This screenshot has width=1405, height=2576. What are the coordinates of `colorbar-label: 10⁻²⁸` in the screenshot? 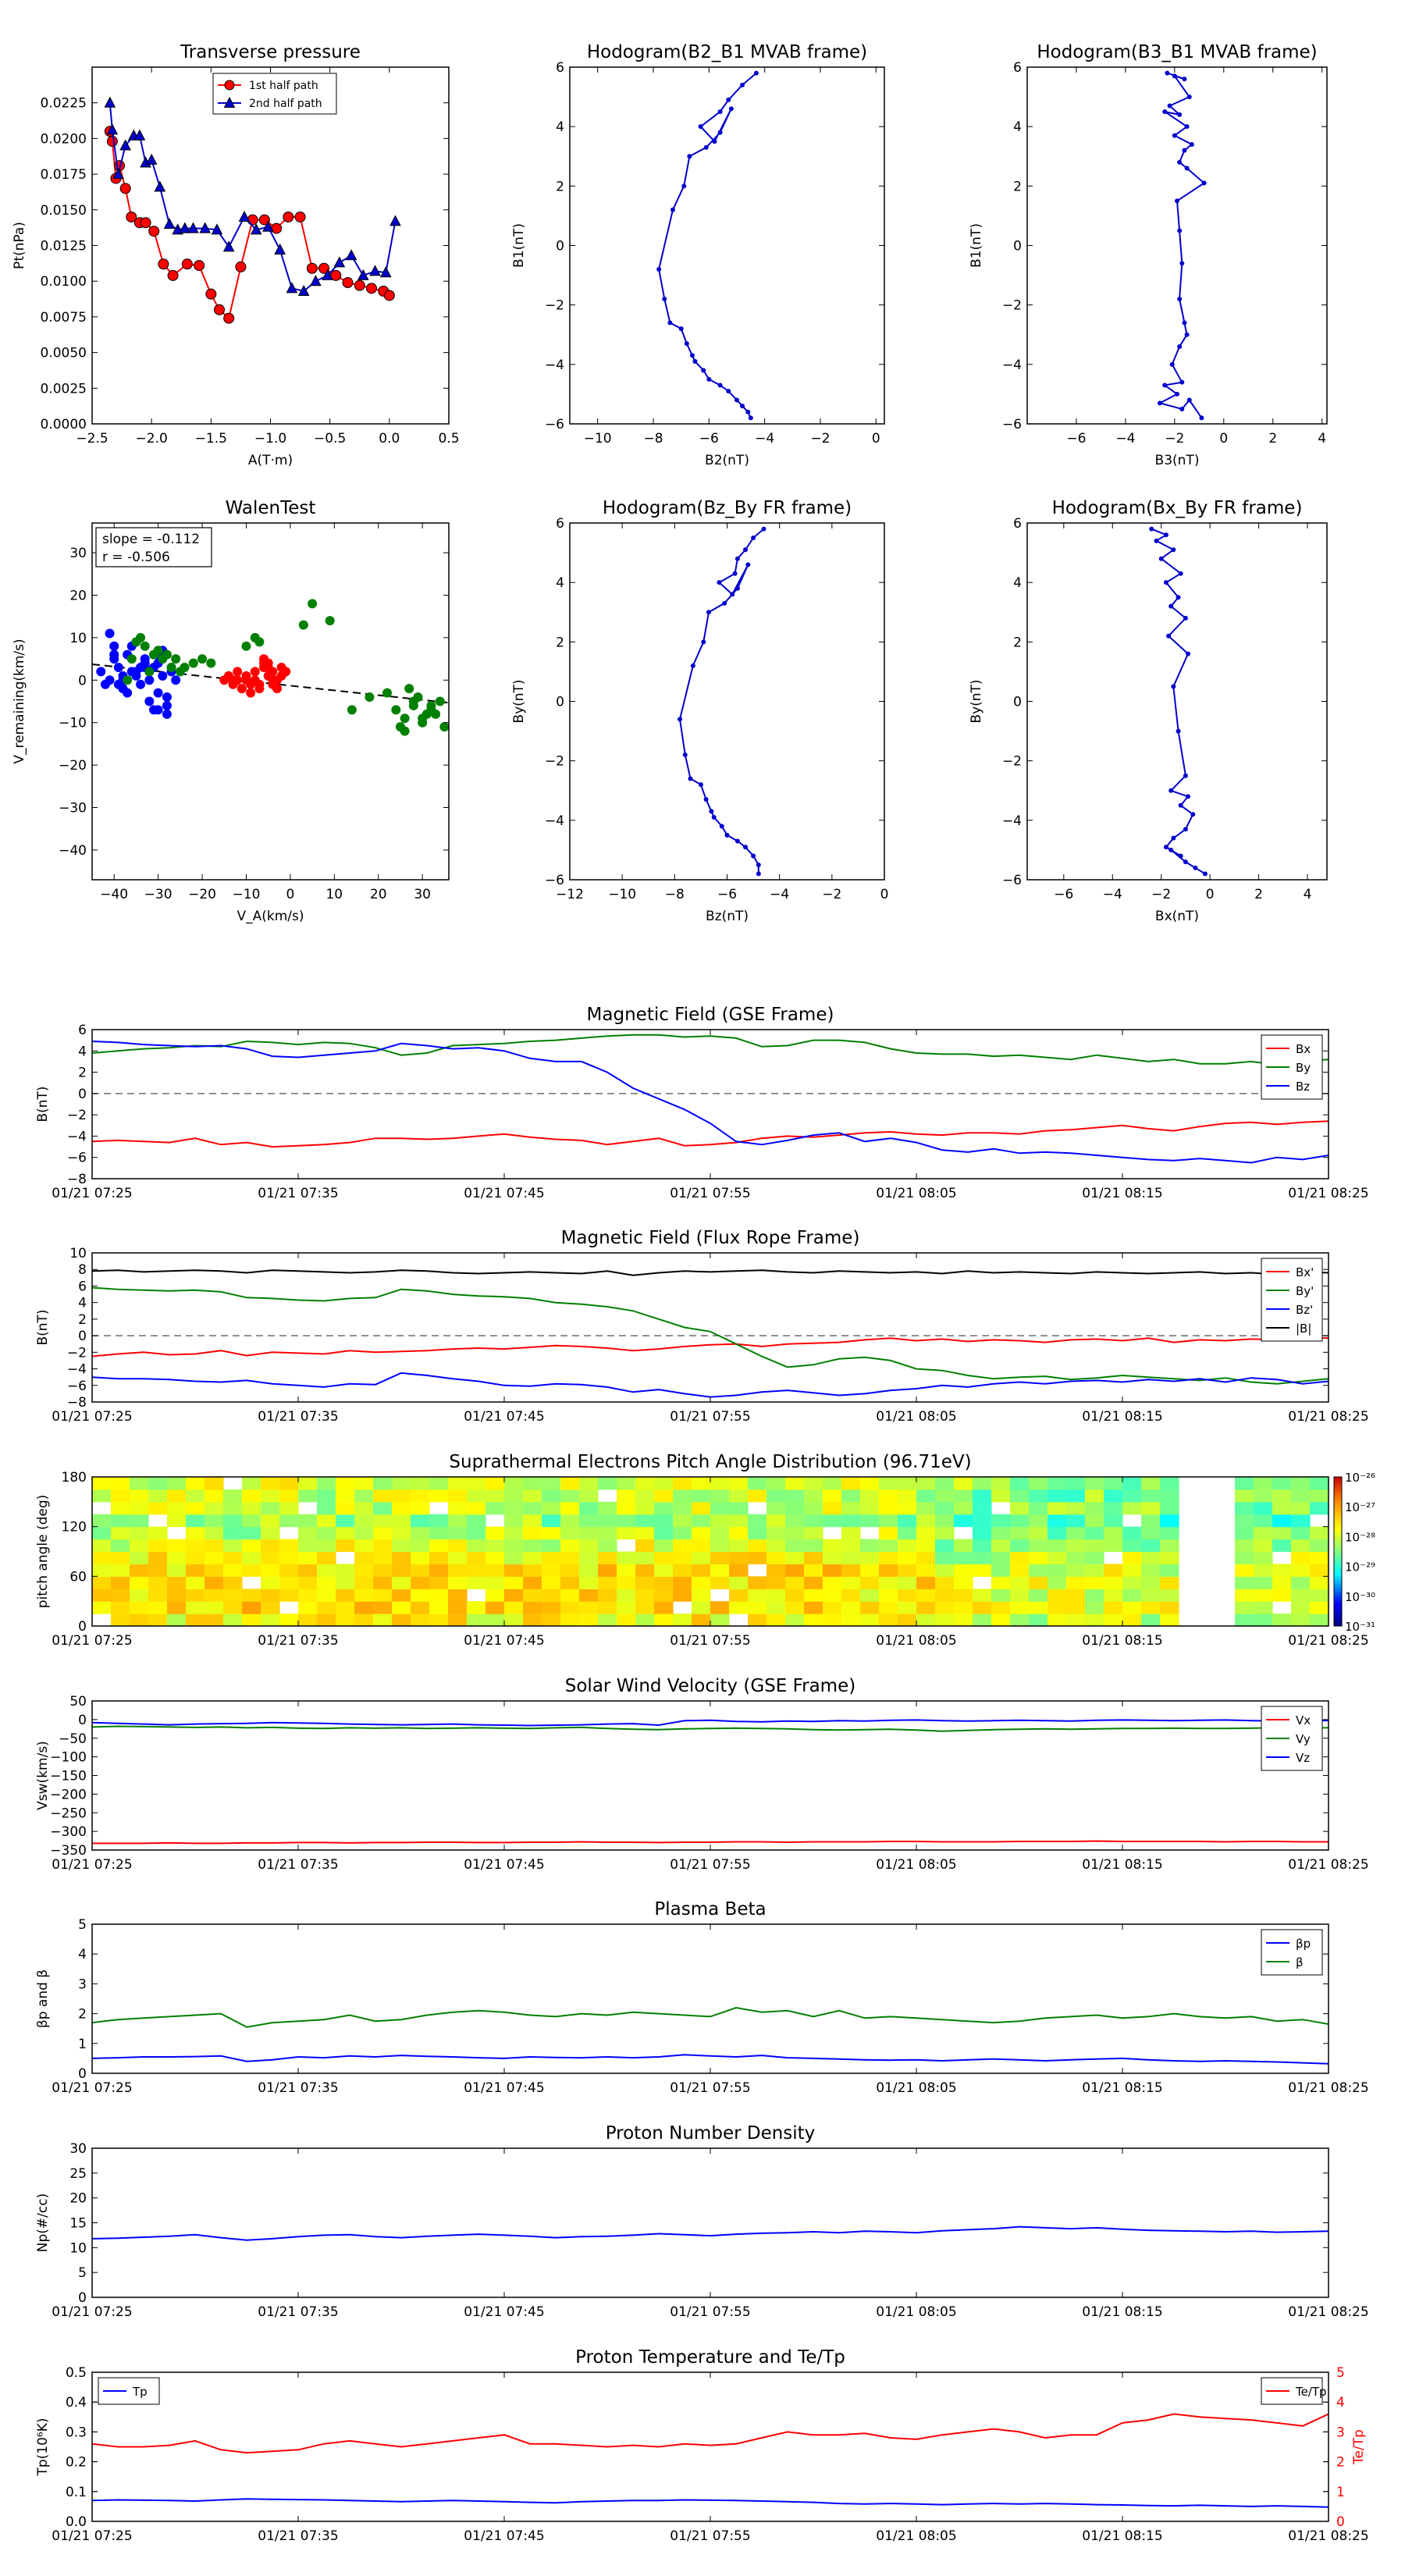 It's located at (1360, 1537).